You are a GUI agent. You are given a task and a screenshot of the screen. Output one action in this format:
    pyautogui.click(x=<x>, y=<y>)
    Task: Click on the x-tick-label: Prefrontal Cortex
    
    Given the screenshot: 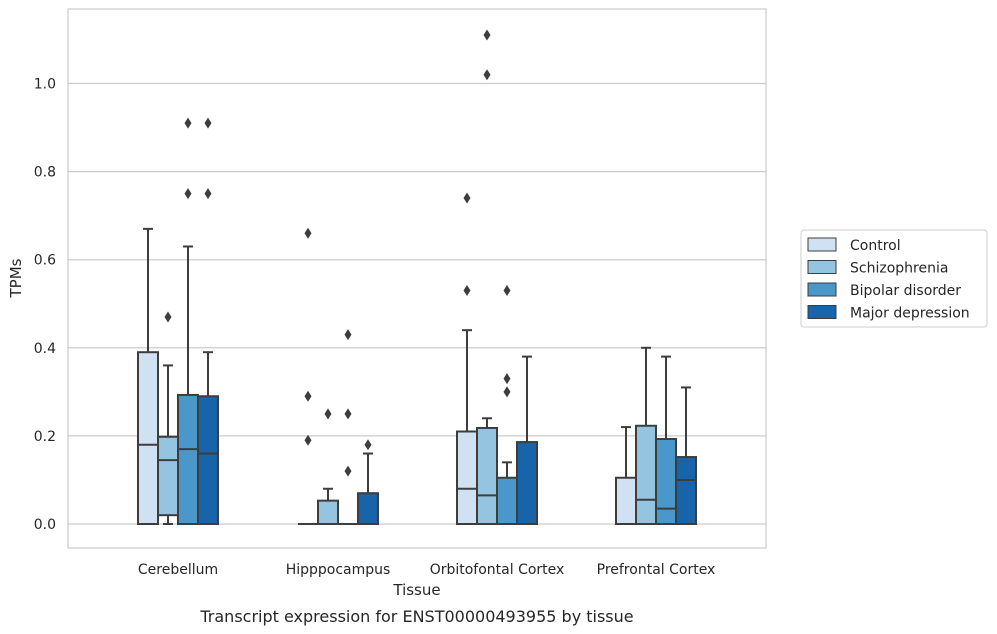 What is the action you would take?
    pyautogui.click(x=656, y=570)
    